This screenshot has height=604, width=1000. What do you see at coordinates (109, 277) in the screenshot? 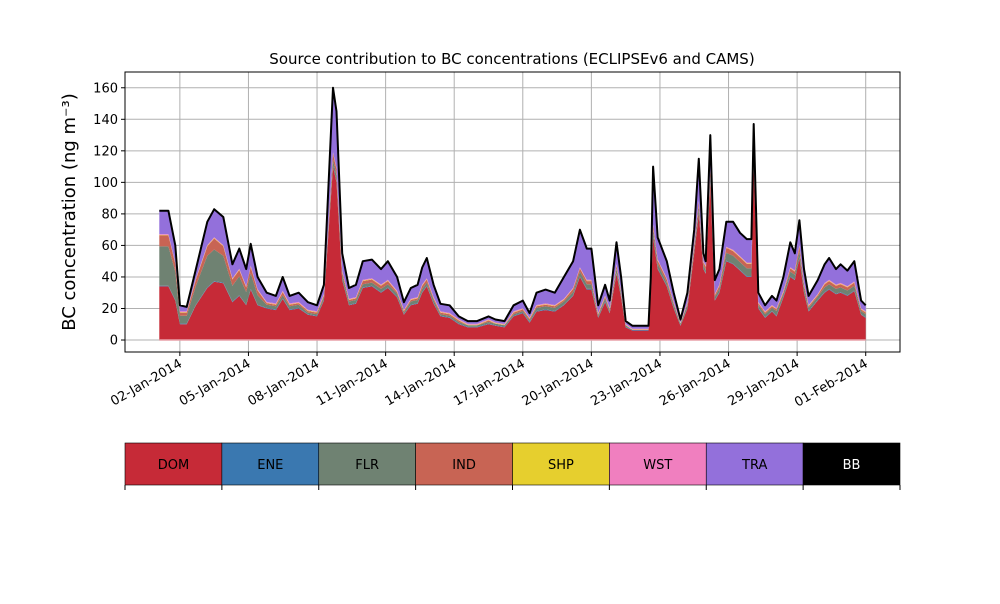
I see `y-tick-label: 40` at bounding box center [109, 277].